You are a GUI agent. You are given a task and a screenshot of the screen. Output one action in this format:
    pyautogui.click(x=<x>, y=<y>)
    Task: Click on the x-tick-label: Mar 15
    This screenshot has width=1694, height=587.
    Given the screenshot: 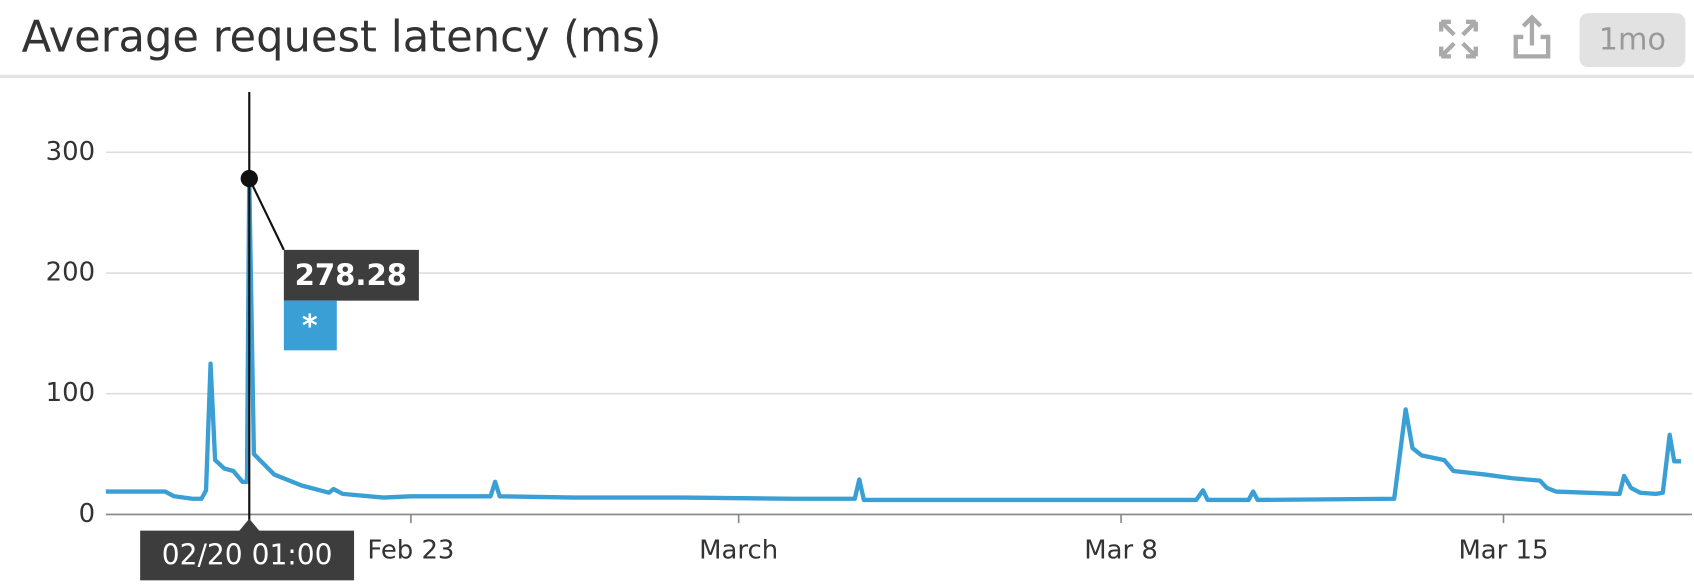 What is the action you would take?
    pyautogui.click(x=1503, y=551)
    